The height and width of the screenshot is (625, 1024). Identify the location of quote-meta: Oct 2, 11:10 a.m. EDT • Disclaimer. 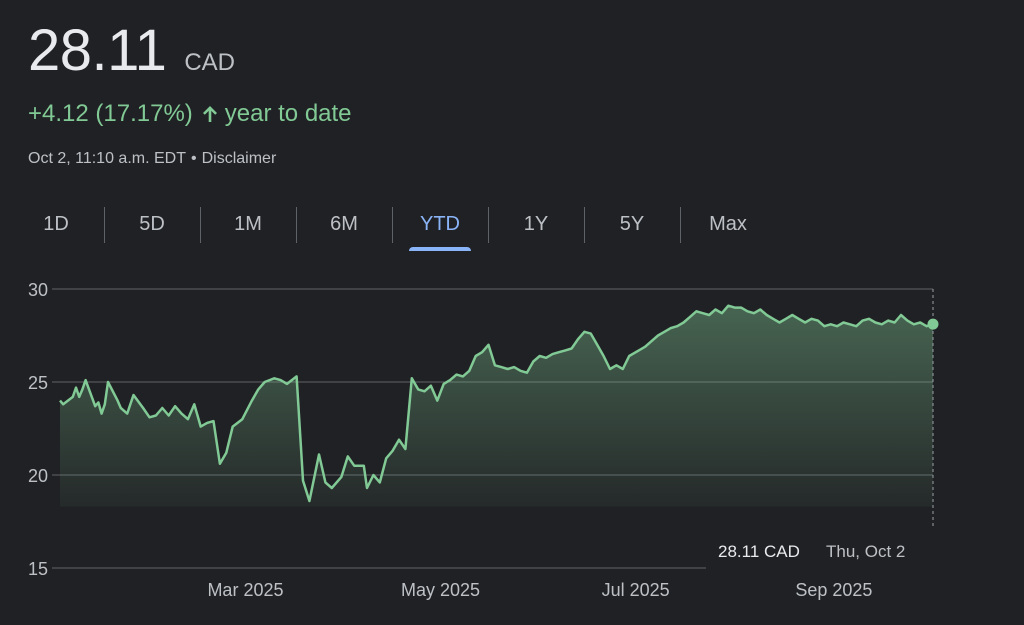
(152, 159).